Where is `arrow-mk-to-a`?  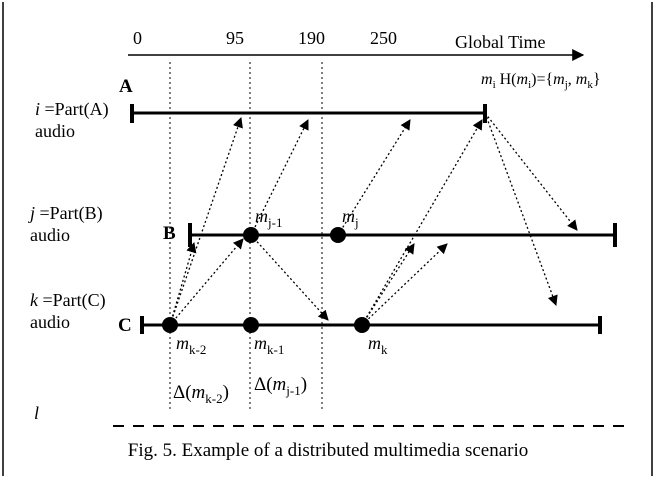
arrow-mk-to-a is located at coordinates (422, 222).